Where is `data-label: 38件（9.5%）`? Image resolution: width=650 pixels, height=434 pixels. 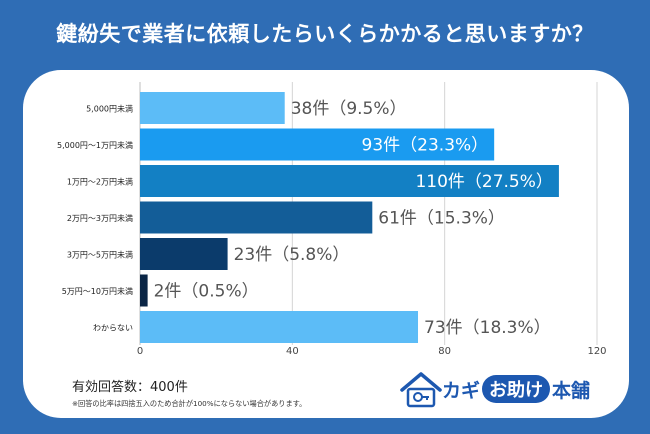 data-label: 38件（9.5%） is located at coordinates (349, 109).